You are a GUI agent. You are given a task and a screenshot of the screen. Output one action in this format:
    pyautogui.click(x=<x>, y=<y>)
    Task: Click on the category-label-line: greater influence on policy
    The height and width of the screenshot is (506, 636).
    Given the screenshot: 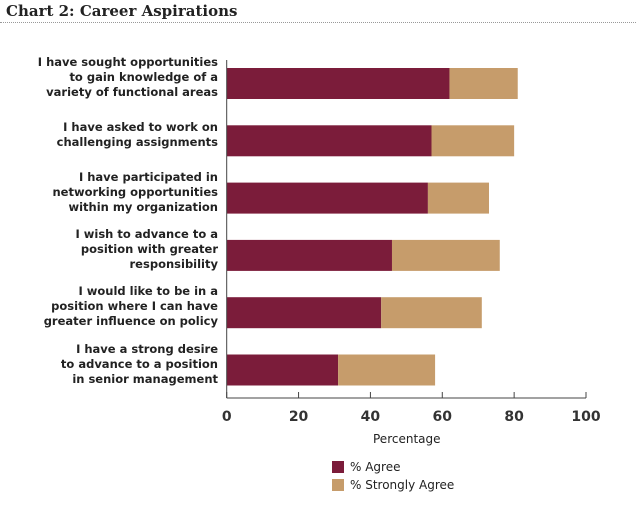 What is the action you would take?
    pyautogui.click(x=130, y=321)
    